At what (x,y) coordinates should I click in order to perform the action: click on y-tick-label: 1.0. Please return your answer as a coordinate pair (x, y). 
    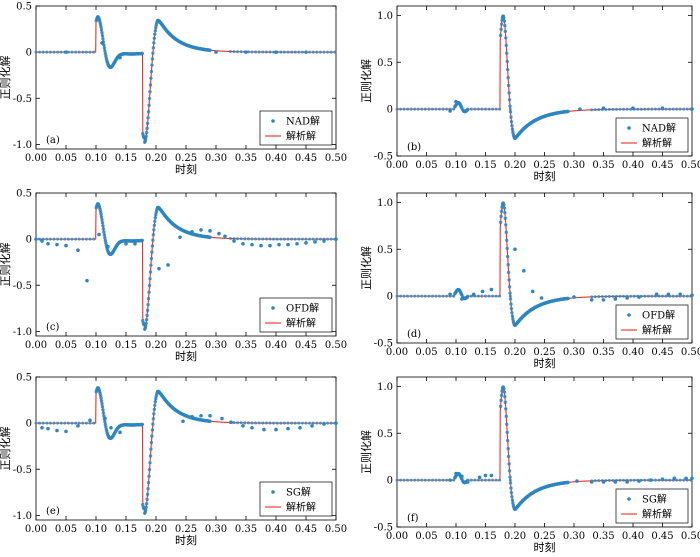
    Looking at the image, I should click on (385, 387).